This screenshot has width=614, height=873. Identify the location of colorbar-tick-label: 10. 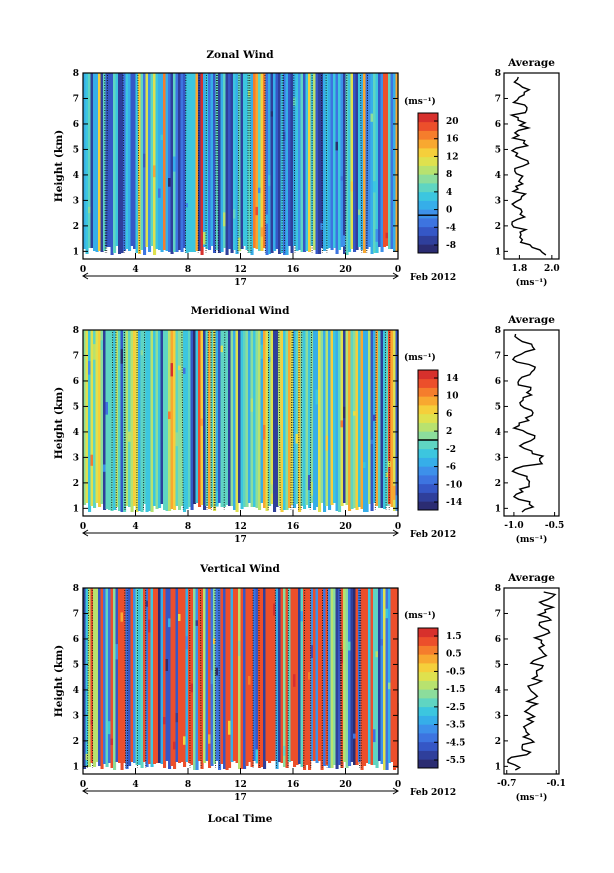
(452, 397).